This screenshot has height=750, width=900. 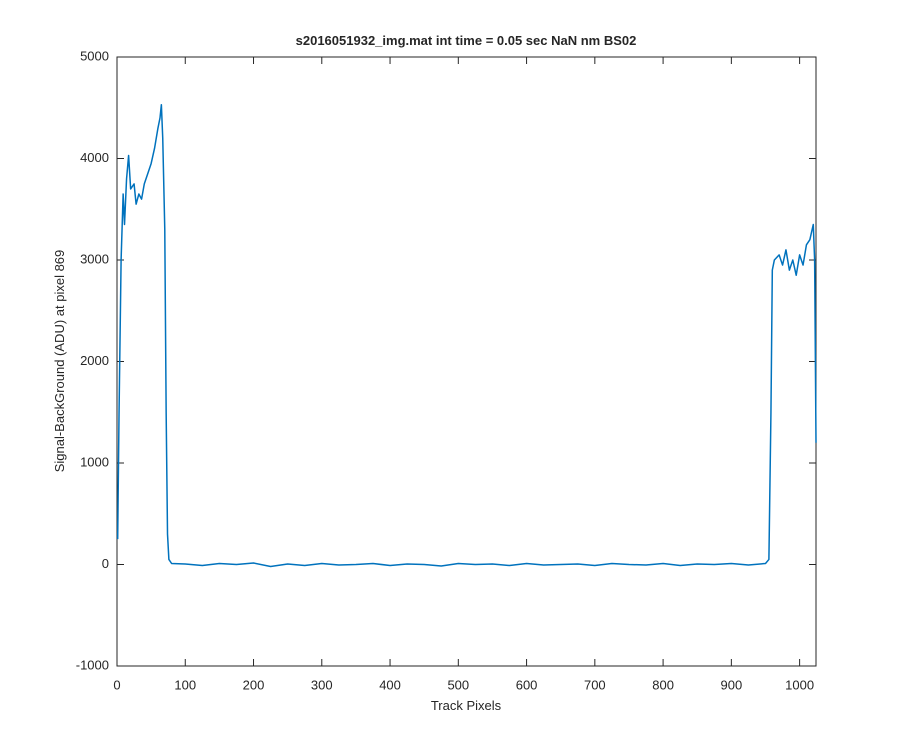 What do you see at coordinates (94, 258) in the screenshot?
I see `y-tick-label: 3000` at bounding box center [94, 258].